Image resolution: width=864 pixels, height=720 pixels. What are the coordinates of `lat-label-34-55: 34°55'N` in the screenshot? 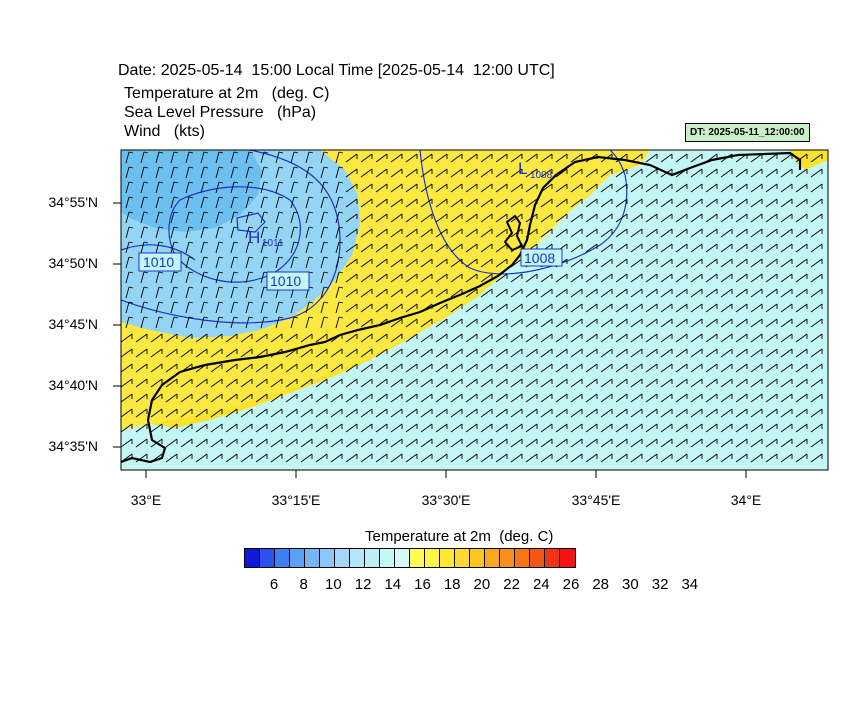 It's located at (73, 202).